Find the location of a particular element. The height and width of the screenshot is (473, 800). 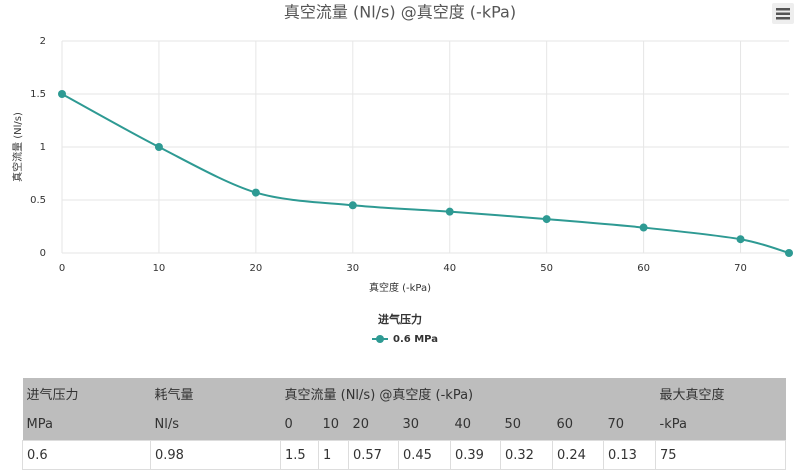

x-tick-label: 10 is located at coordinates (159, 268).